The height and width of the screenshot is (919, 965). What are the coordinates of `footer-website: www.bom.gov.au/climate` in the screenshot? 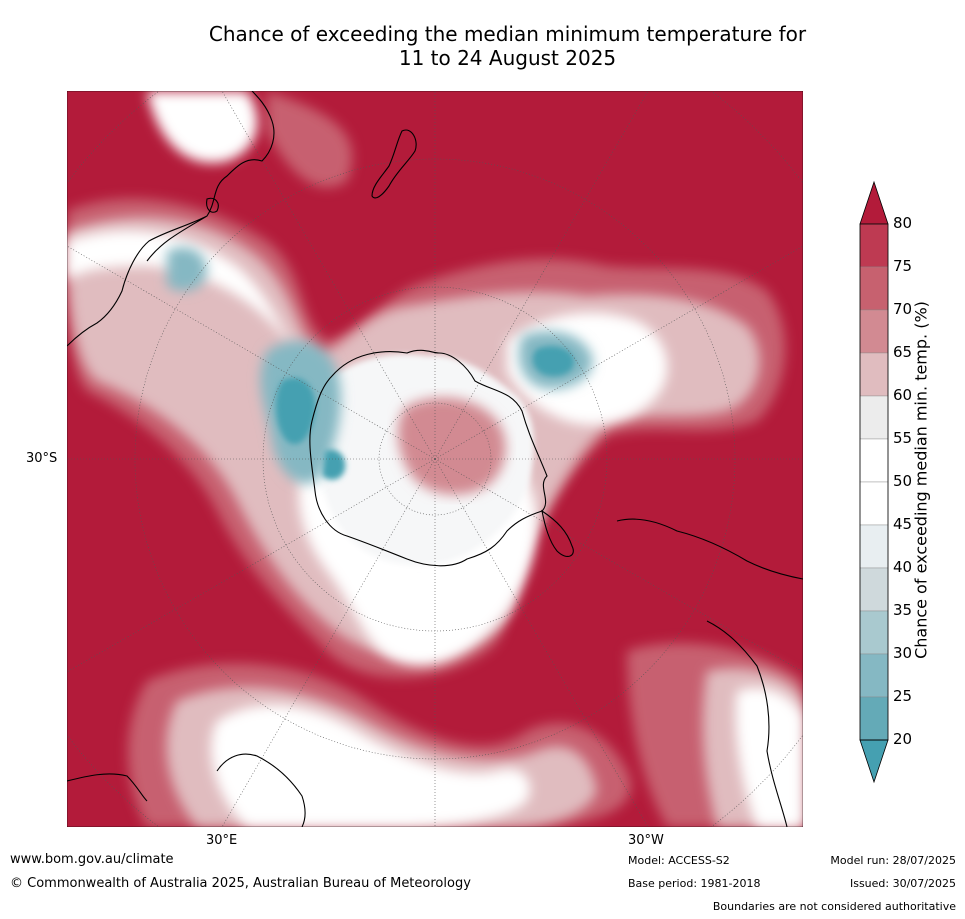 It's located at (92, 859).